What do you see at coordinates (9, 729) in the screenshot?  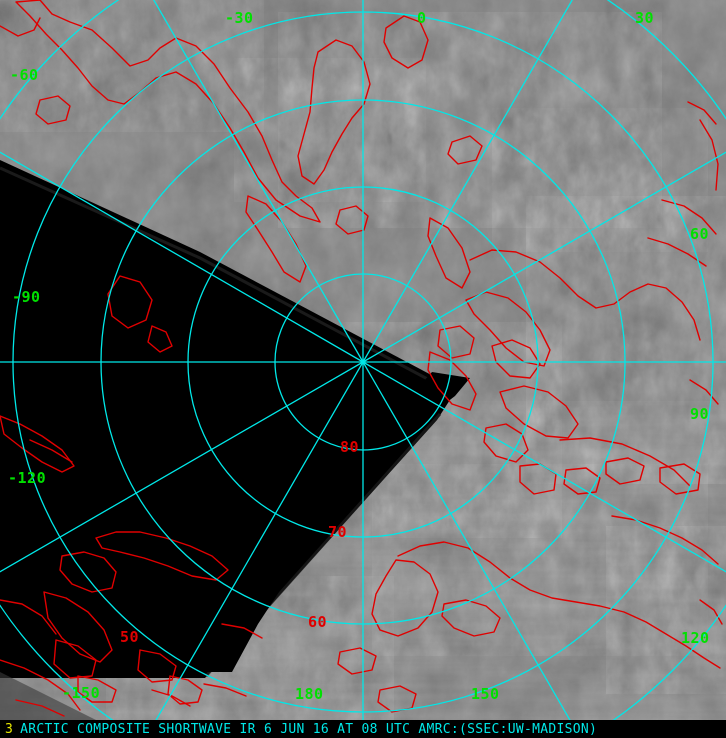 I see `caption-index: 3` at bounding box center [9, 729].